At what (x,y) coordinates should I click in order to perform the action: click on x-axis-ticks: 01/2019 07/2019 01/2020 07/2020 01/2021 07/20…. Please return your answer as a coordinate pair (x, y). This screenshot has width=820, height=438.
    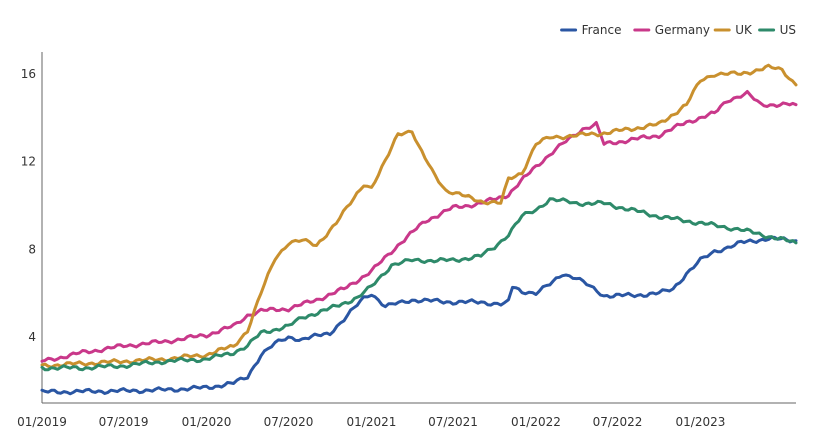
    Looking at the image, I should click on (371, 422).